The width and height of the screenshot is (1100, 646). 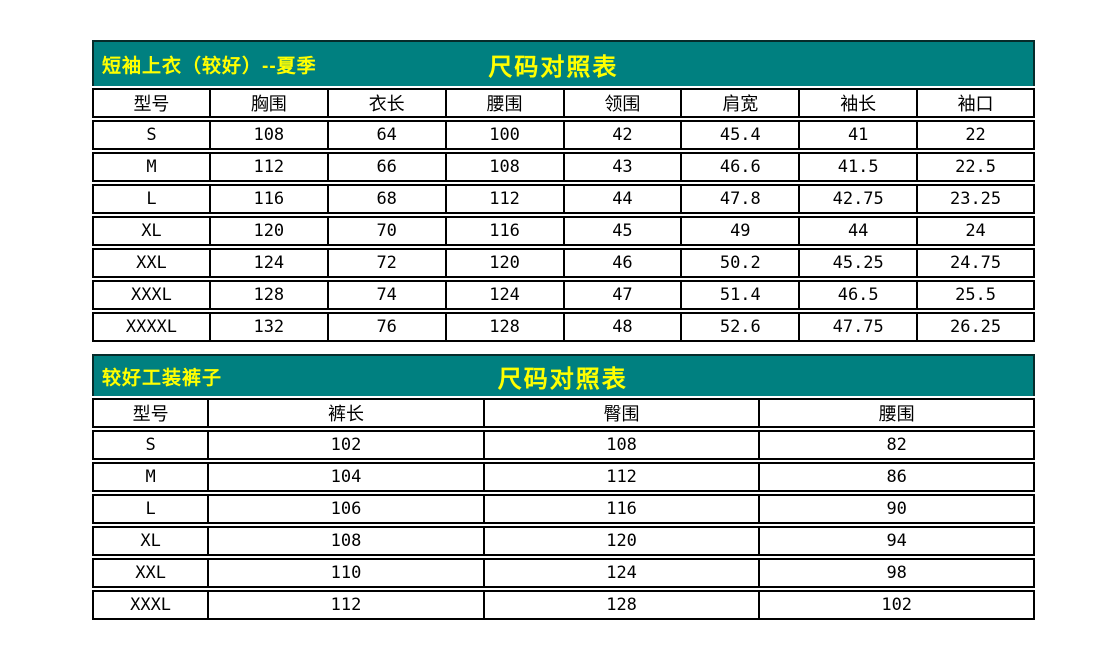 I want to click on column-header: 领围, so click(x=622, y=103).